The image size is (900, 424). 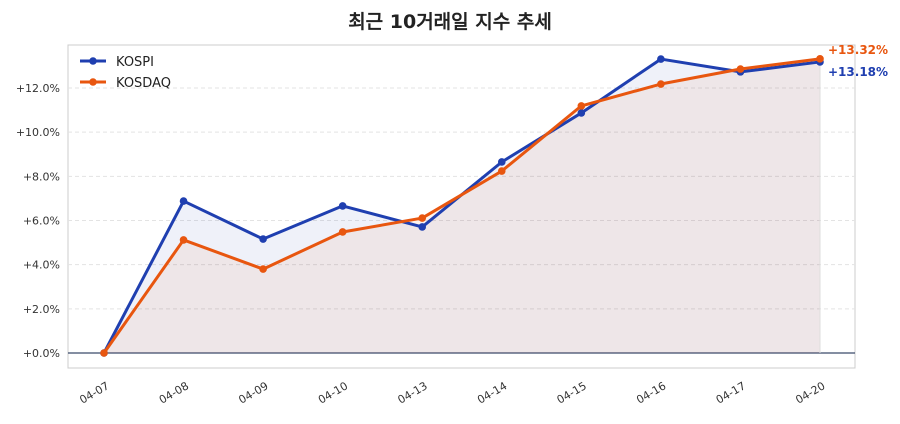 What do you see at coordinates (450, 22) in the screenshot?
I see `chart-title: 최근 10거래일 지수 추세` at bounding box center [450, 22].